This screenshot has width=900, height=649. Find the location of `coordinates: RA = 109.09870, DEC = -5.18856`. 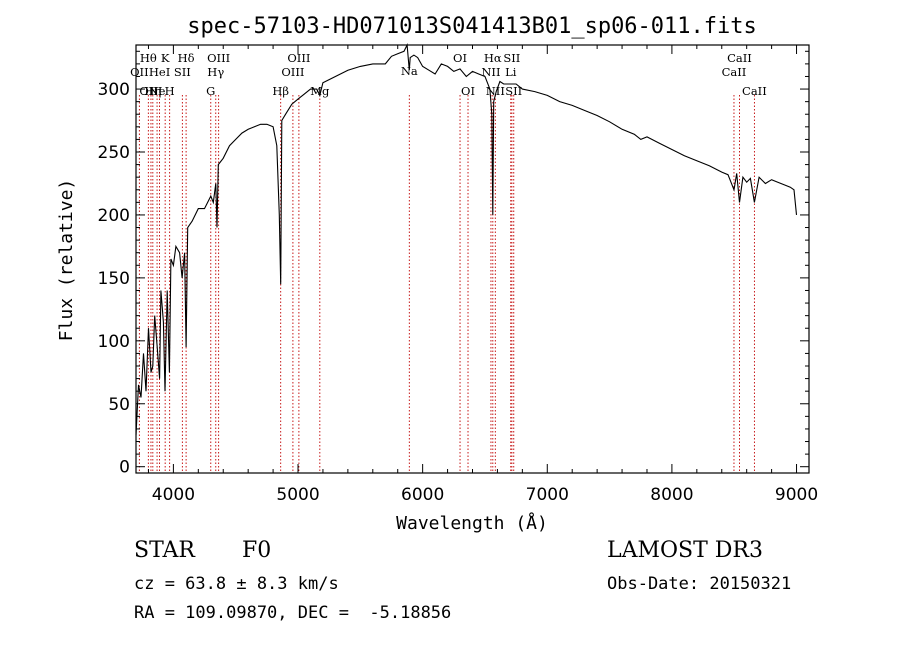

coordinates: RA = 109.09870, DEC = -5.18856 is located at coordinates (293, 613).